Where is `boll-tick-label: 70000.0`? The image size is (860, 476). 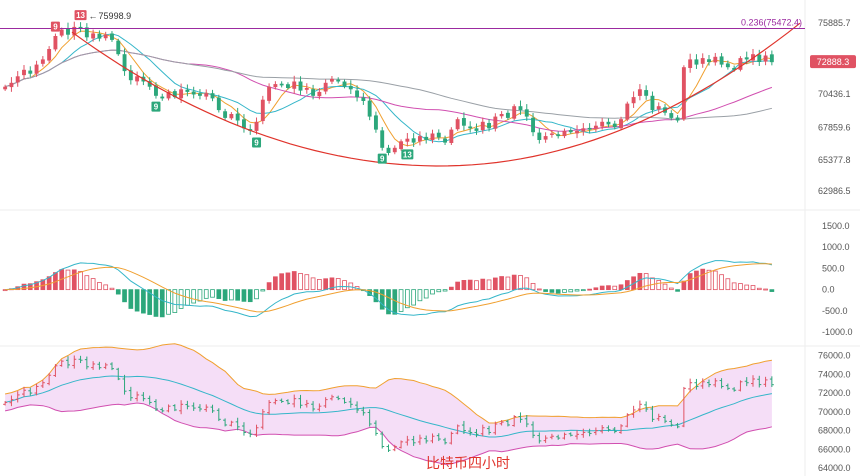
boll-tick-label: 70000.0 is located at coordinates (834, 412).